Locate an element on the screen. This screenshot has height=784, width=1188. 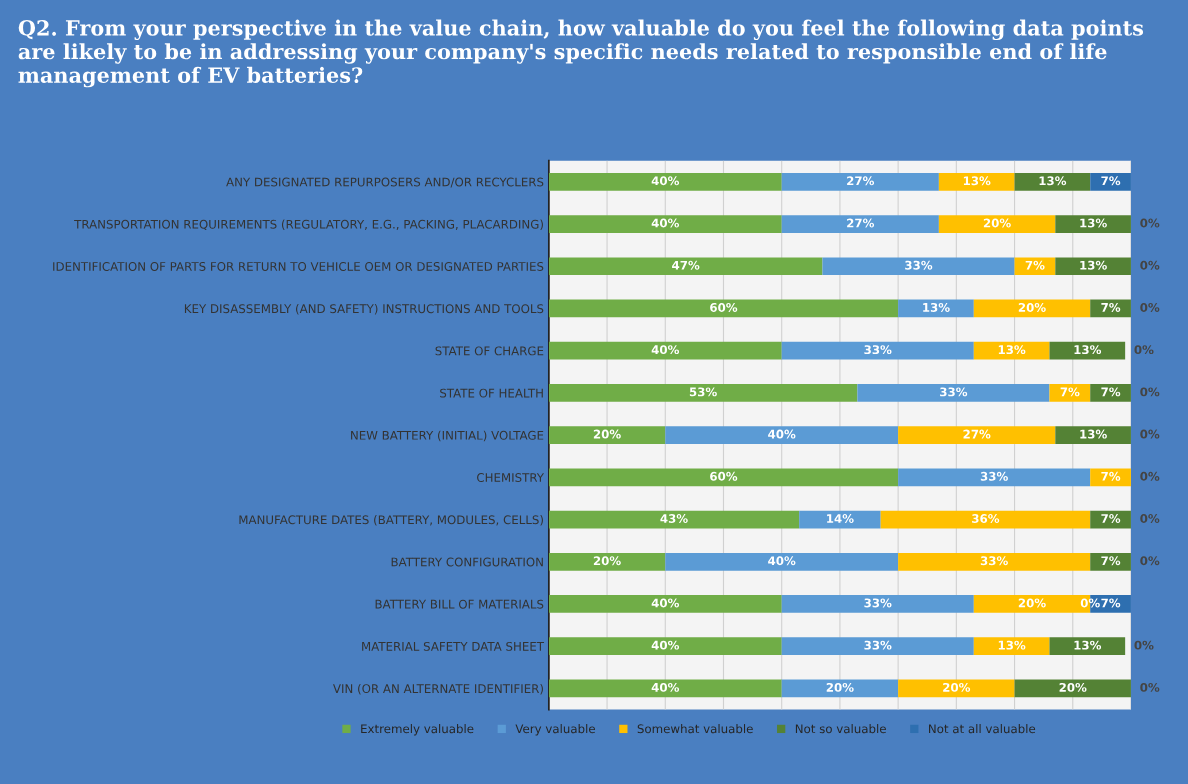
y-tick-label: STATE OF CHARGE is located at coordinates (489, 351).